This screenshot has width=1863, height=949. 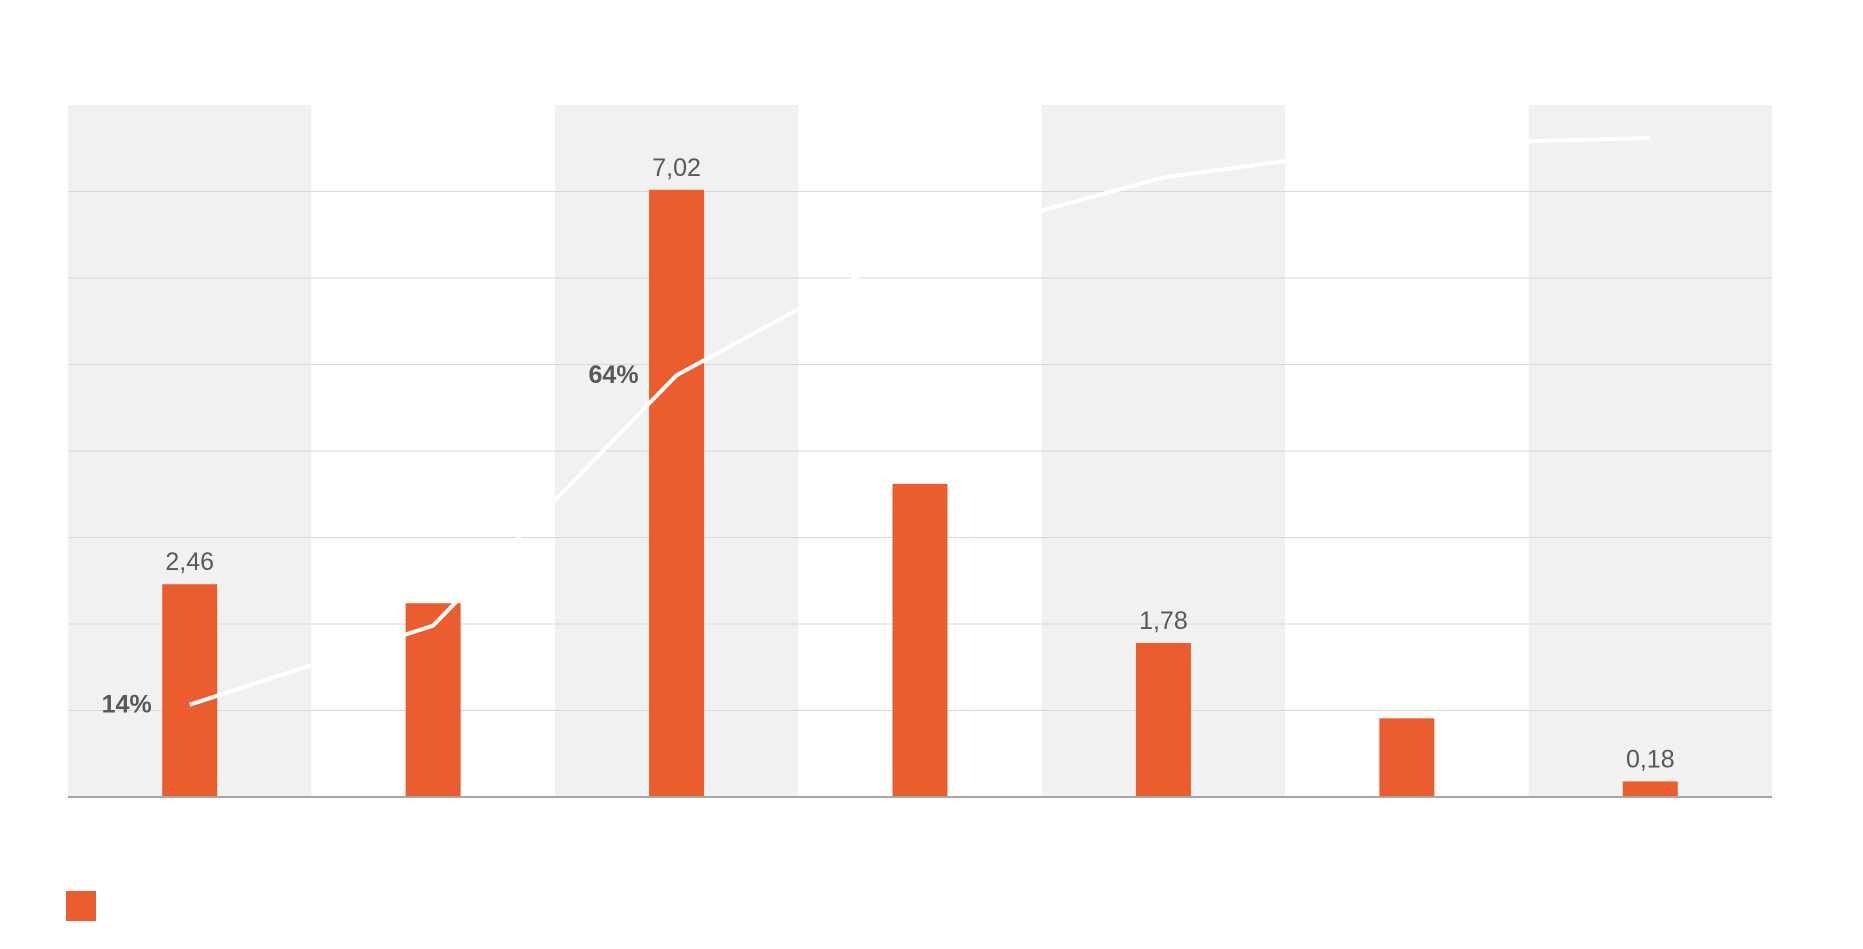 What do you see at coordinates (127, 705) in the screenshot?
I see `line-data-label: 14%` at bounding box center [127, 705].